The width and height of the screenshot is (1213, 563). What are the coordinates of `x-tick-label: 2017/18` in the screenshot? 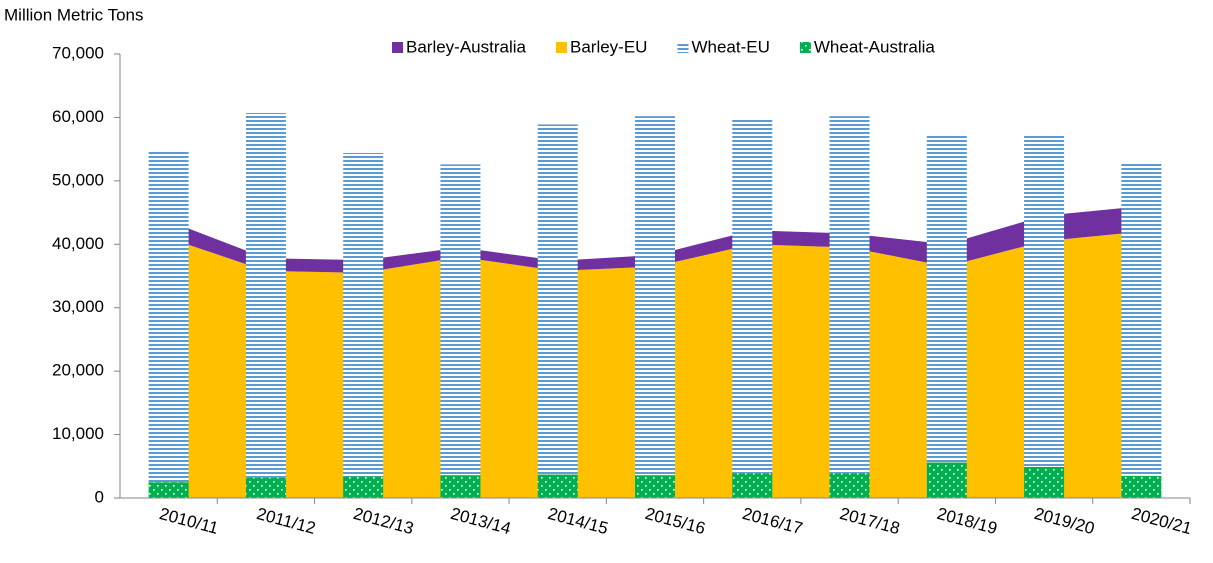 It's located at (870, 521).